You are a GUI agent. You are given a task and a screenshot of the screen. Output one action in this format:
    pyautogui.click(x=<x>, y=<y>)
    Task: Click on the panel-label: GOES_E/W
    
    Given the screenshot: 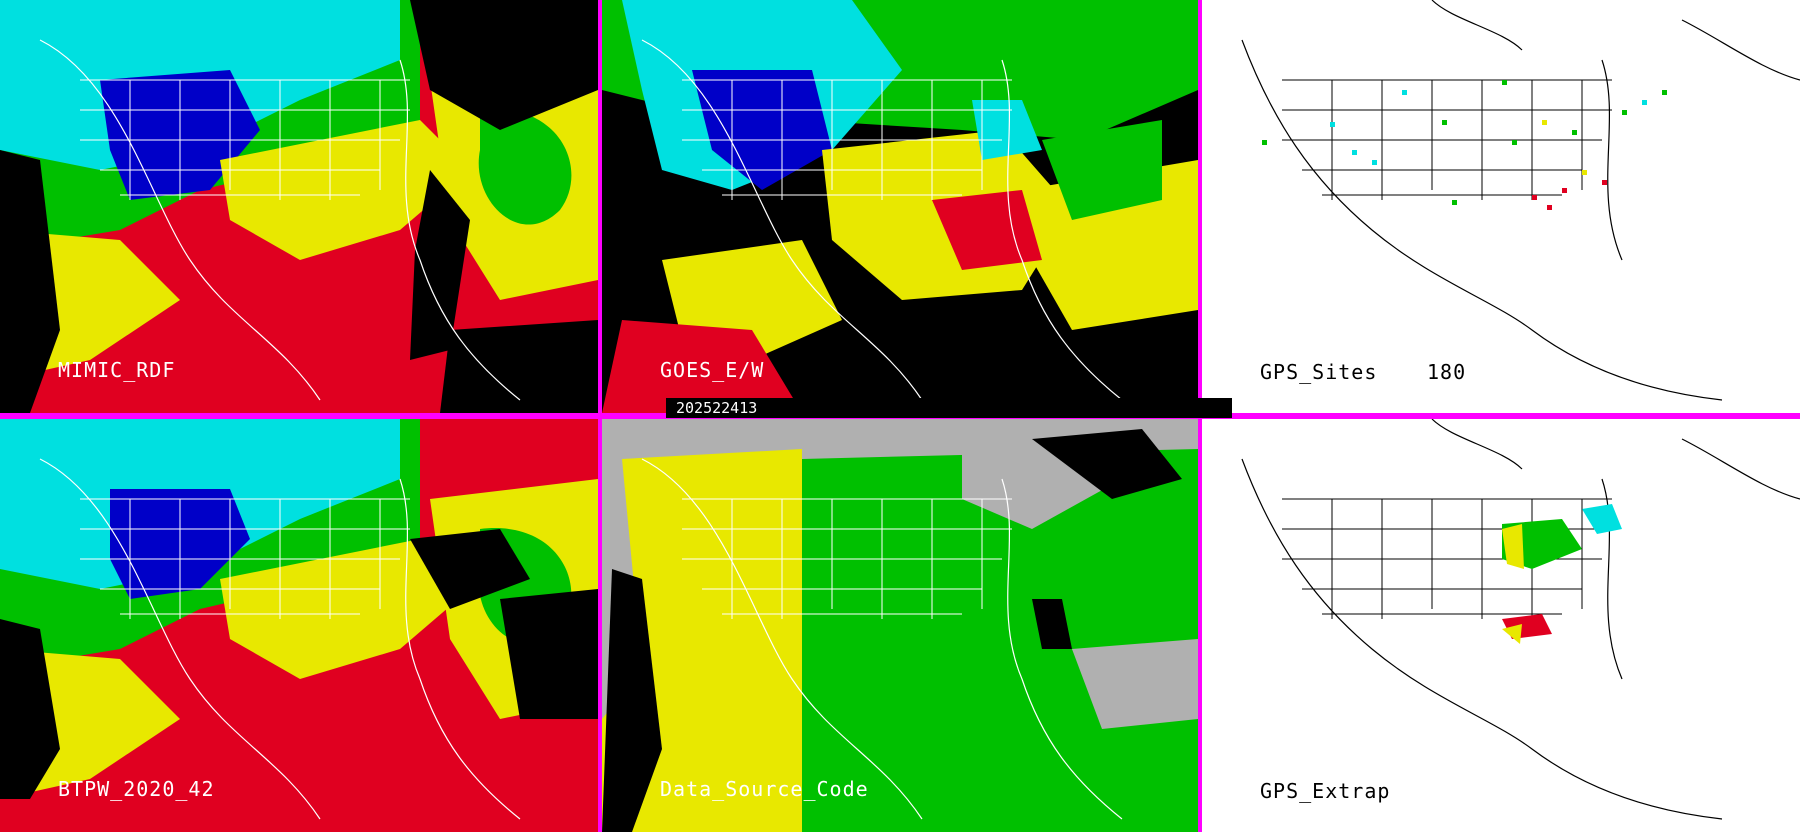 What is the action you would take?
    pyautogui.click(x=712, y=370)
    